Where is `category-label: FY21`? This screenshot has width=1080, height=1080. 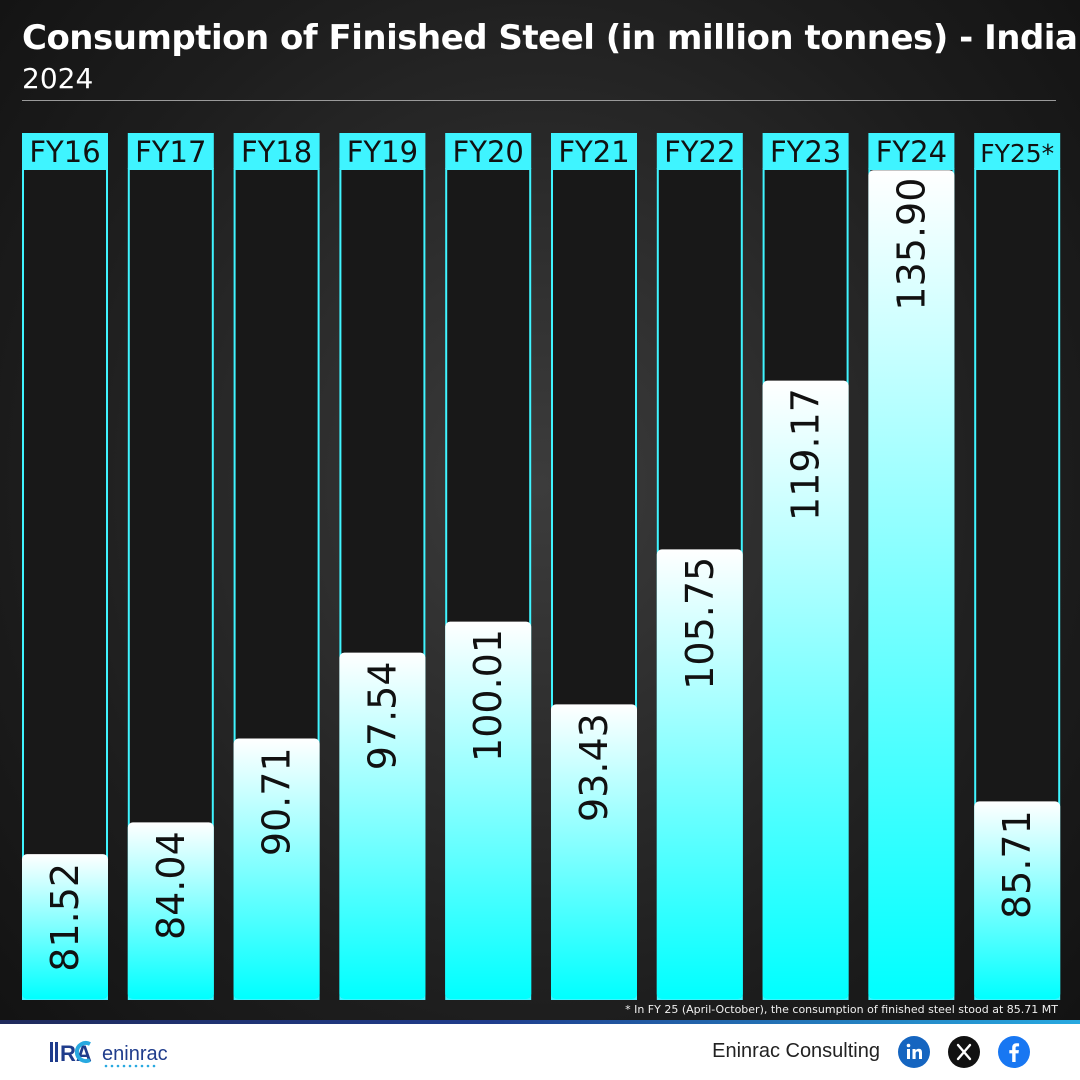
category-label: FY21 is located at coordinates (593, 152).